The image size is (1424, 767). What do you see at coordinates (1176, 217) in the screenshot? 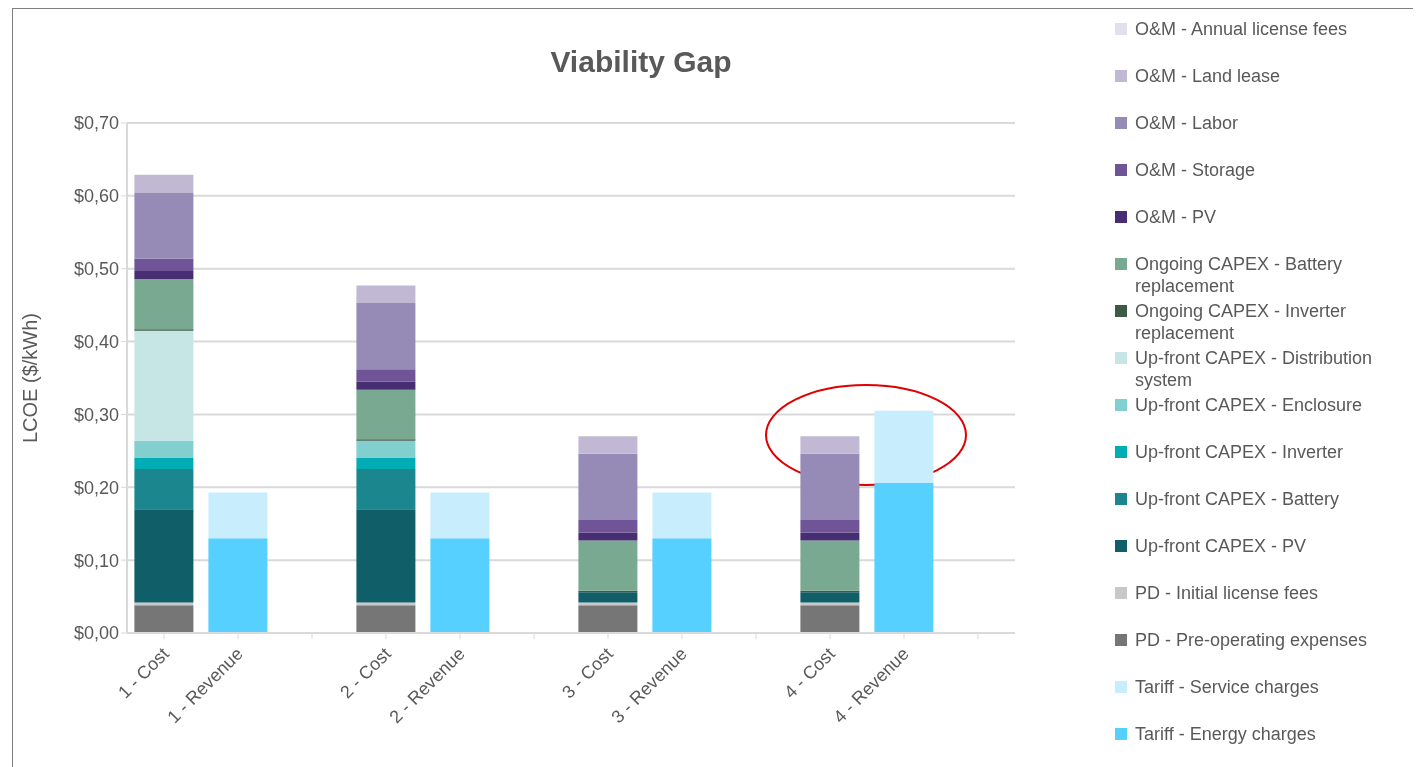
I see `legend-label: O&M - PV` at bounding box center [1176, 217].